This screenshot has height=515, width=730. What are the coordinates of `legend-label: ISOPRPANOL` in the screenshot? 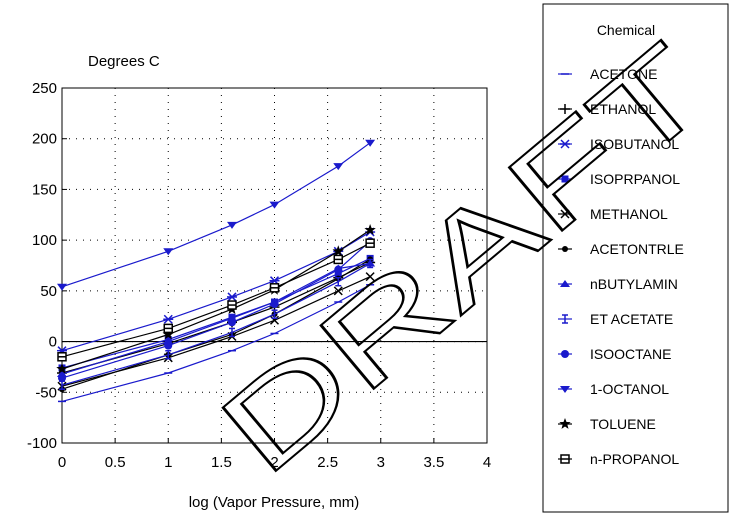 It's located at (635, 179).